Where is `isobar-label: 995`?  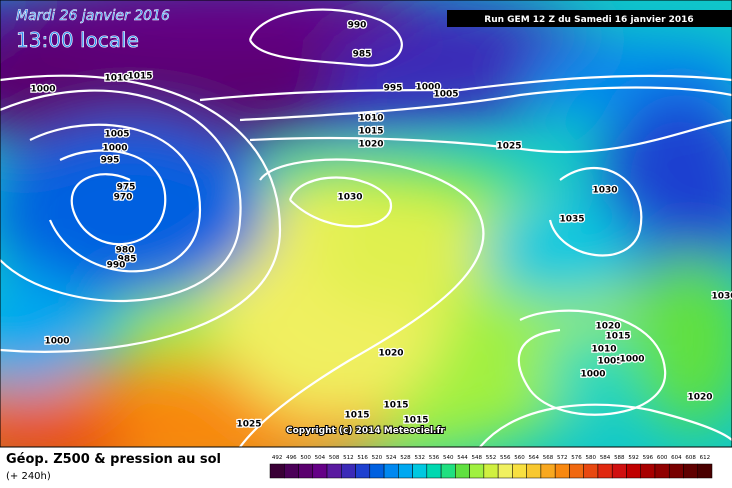 isobar-label: 995 is located at coordinates (110, 161).